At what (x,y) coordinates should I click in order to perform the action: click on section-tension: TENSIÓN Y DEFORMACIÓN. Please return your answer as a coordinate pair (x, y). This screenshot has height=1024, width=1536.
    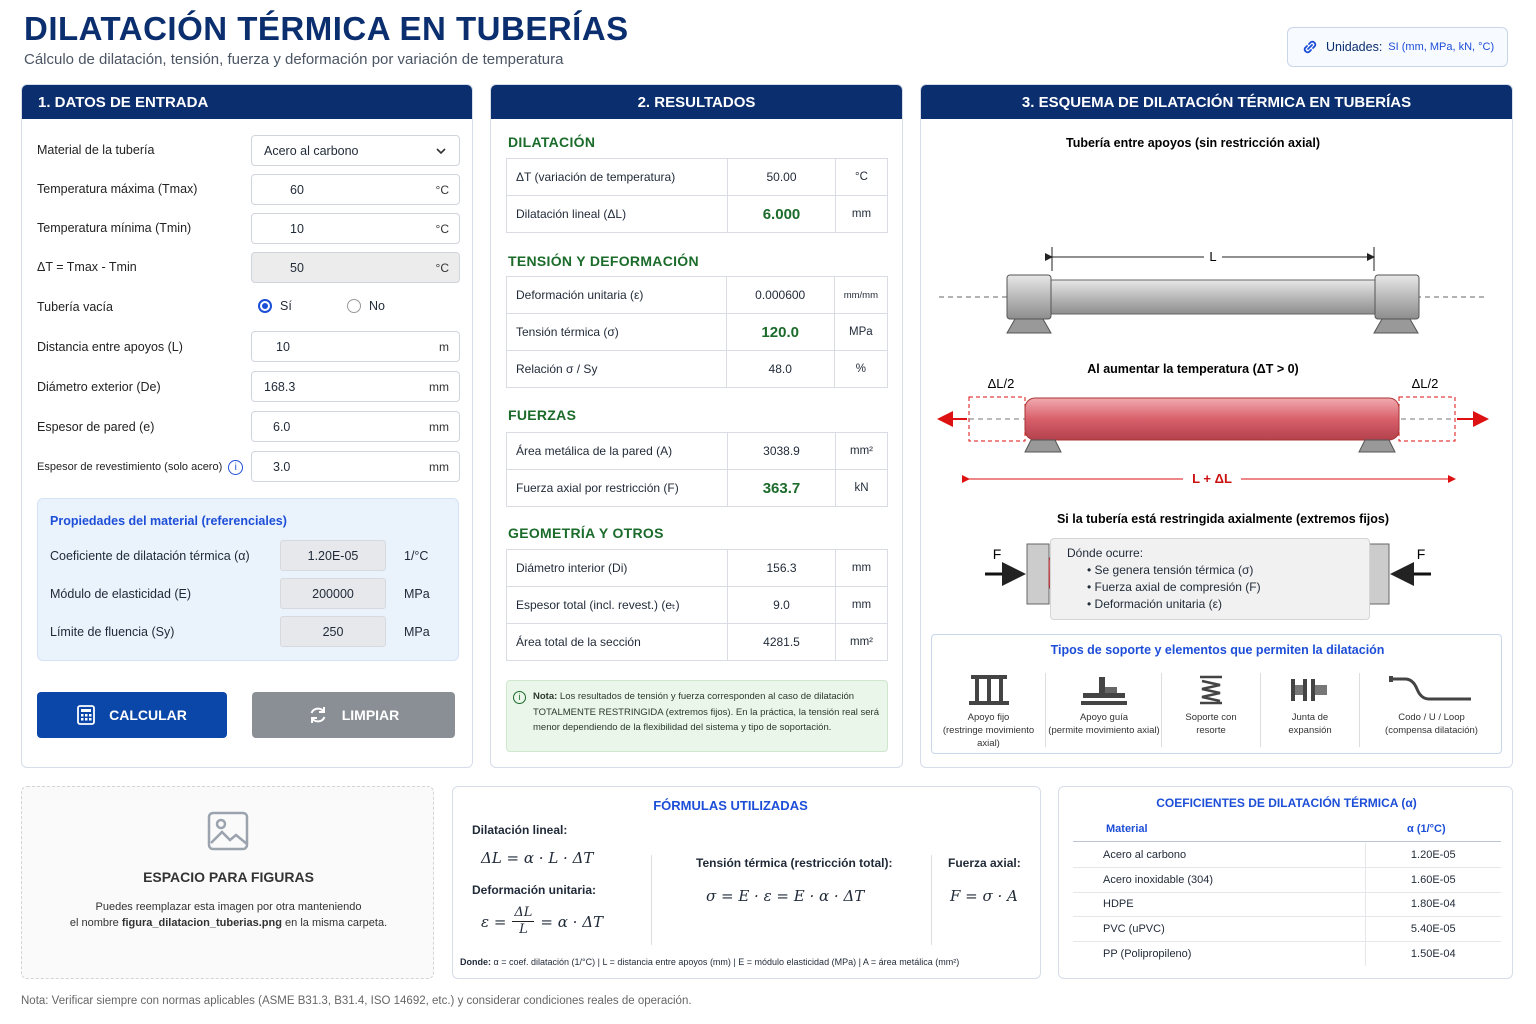
    Looking at the image, I should click on (603, 261).